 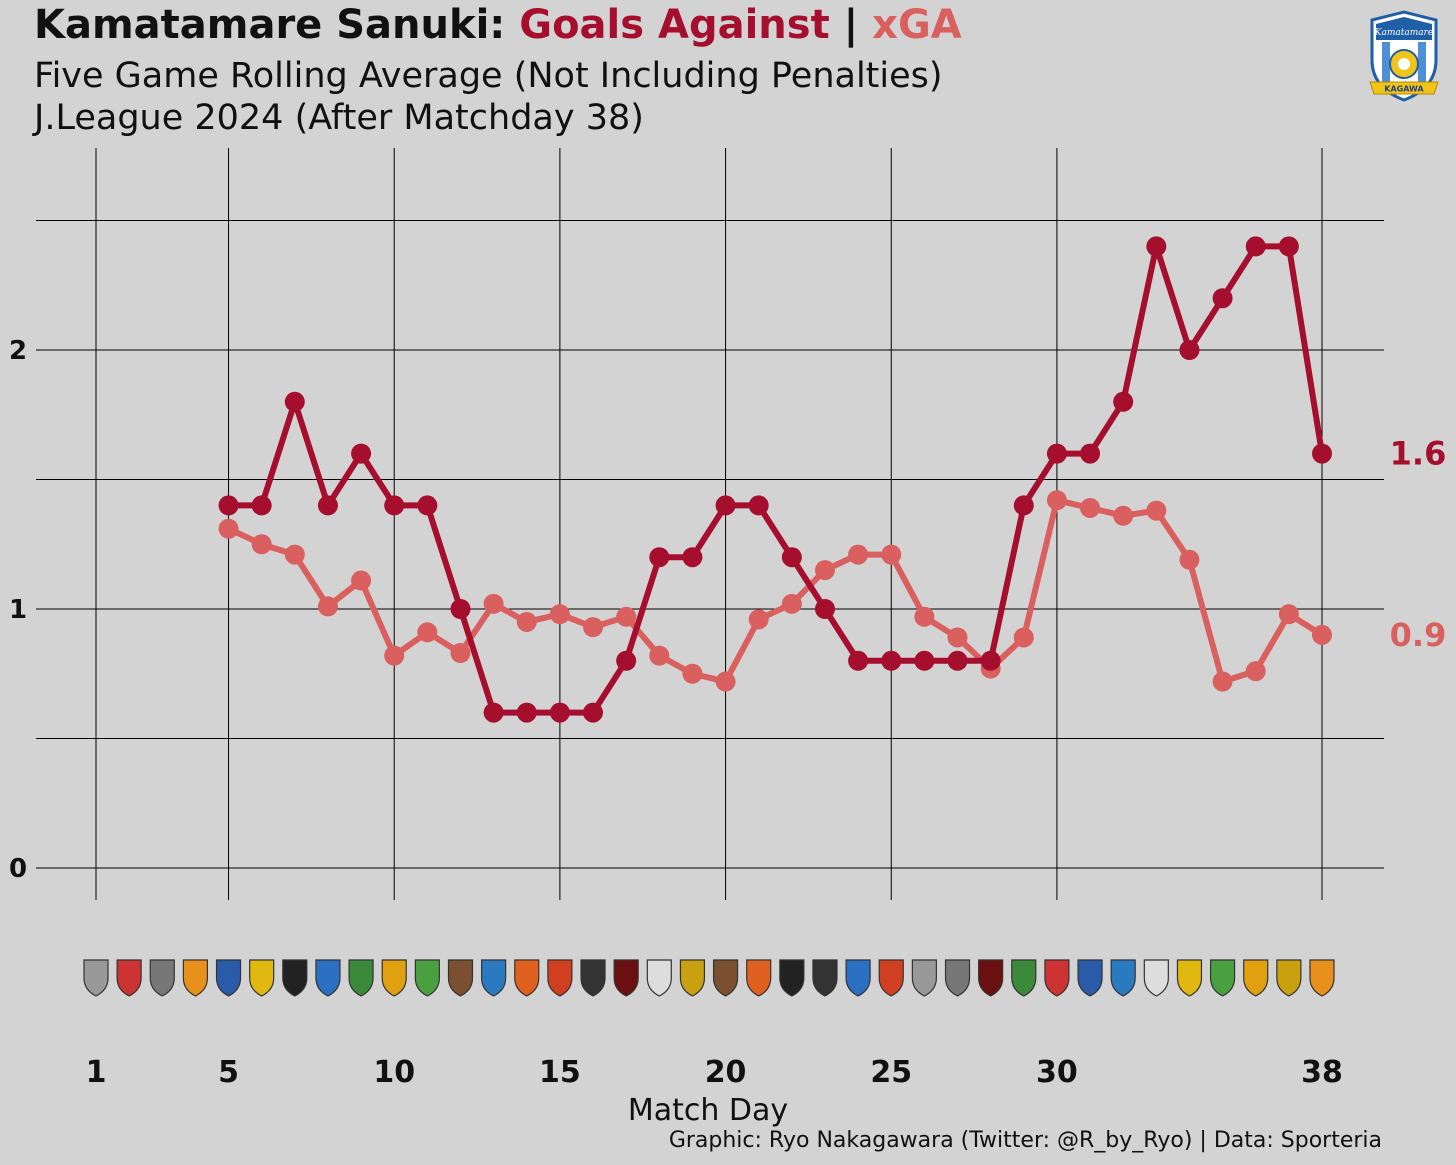 I want to click on xga-line, so click(x=775, y=591).